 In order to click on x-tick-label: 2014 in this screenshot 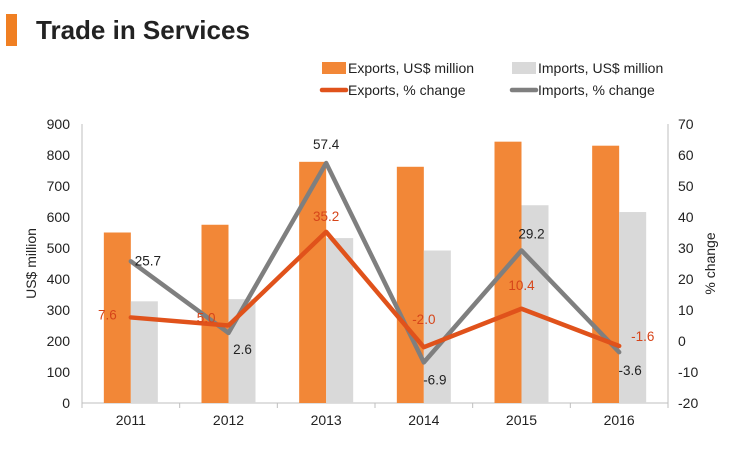, I will do `click(423, 420)`.